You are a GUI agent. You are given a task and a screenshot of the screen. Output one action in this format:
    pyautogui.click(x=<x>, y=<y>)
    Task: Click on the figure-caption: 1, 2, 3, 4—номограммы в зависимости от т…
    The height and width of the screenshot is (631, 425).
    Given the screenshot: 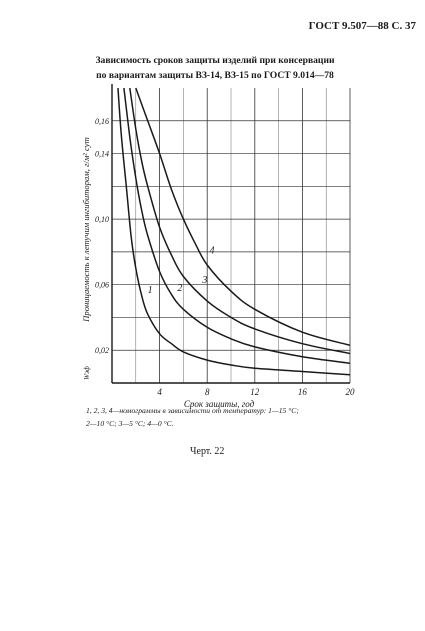 What is the action you would take?
    pyautogui.click(x=231, y=417)
    